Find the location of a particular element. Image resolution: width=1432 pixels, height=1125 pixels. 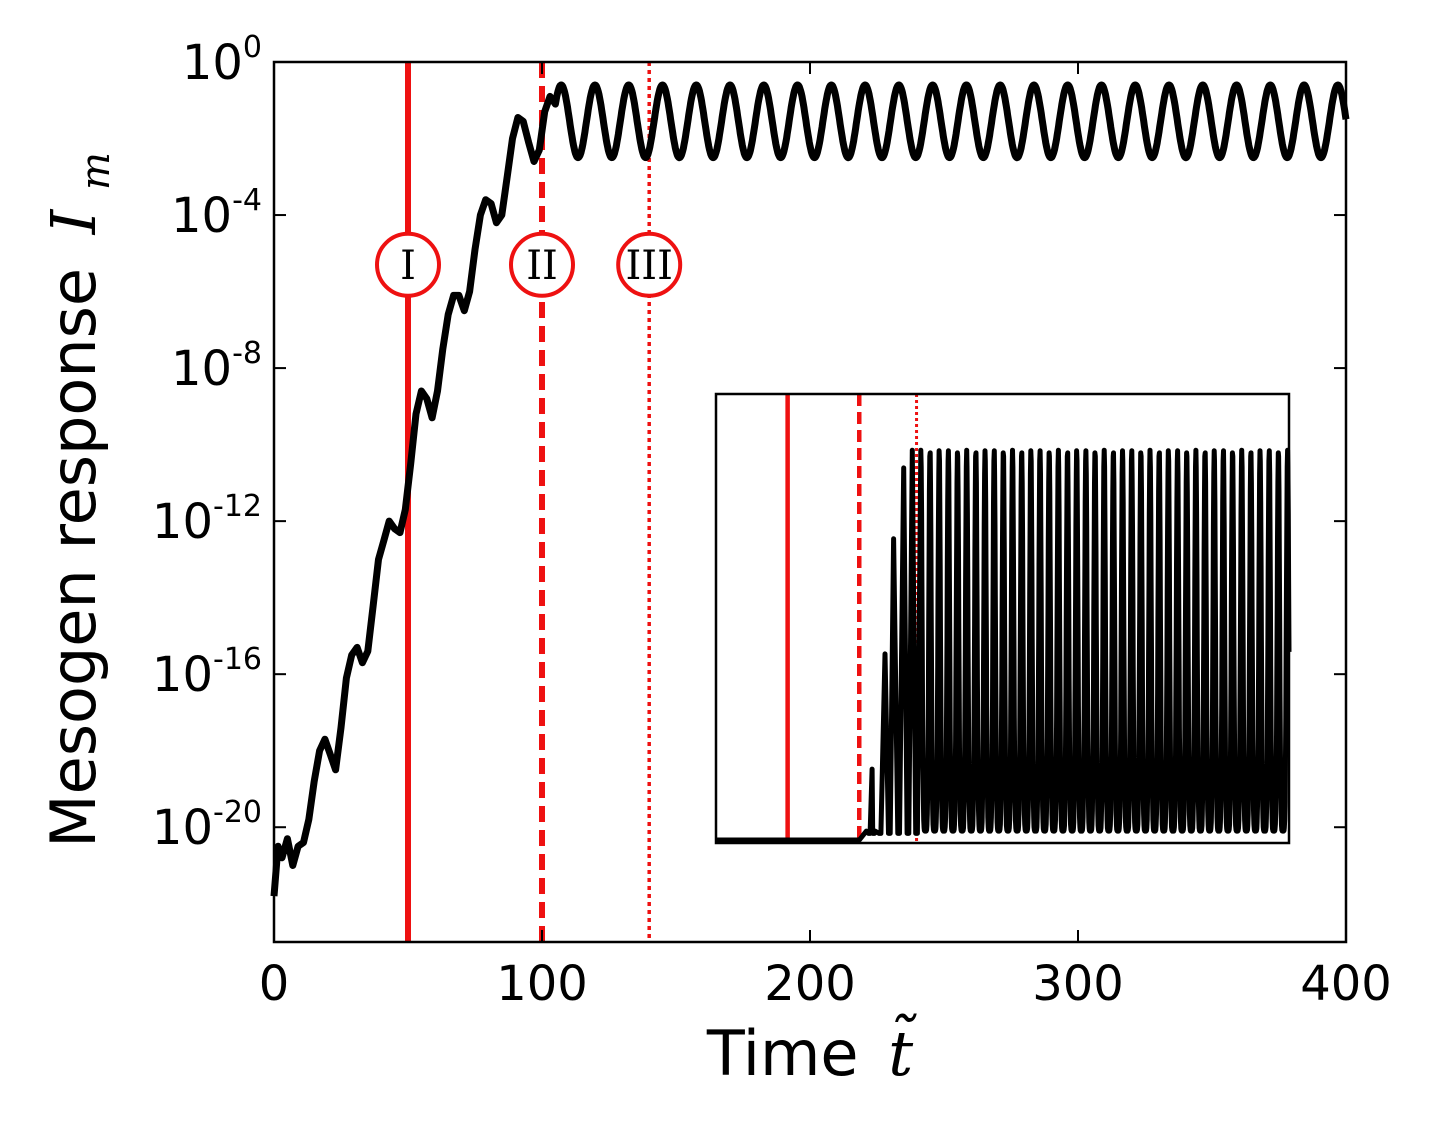

y-tick-label: 10⁻¹⁶ is located at coordinates (207, 672).